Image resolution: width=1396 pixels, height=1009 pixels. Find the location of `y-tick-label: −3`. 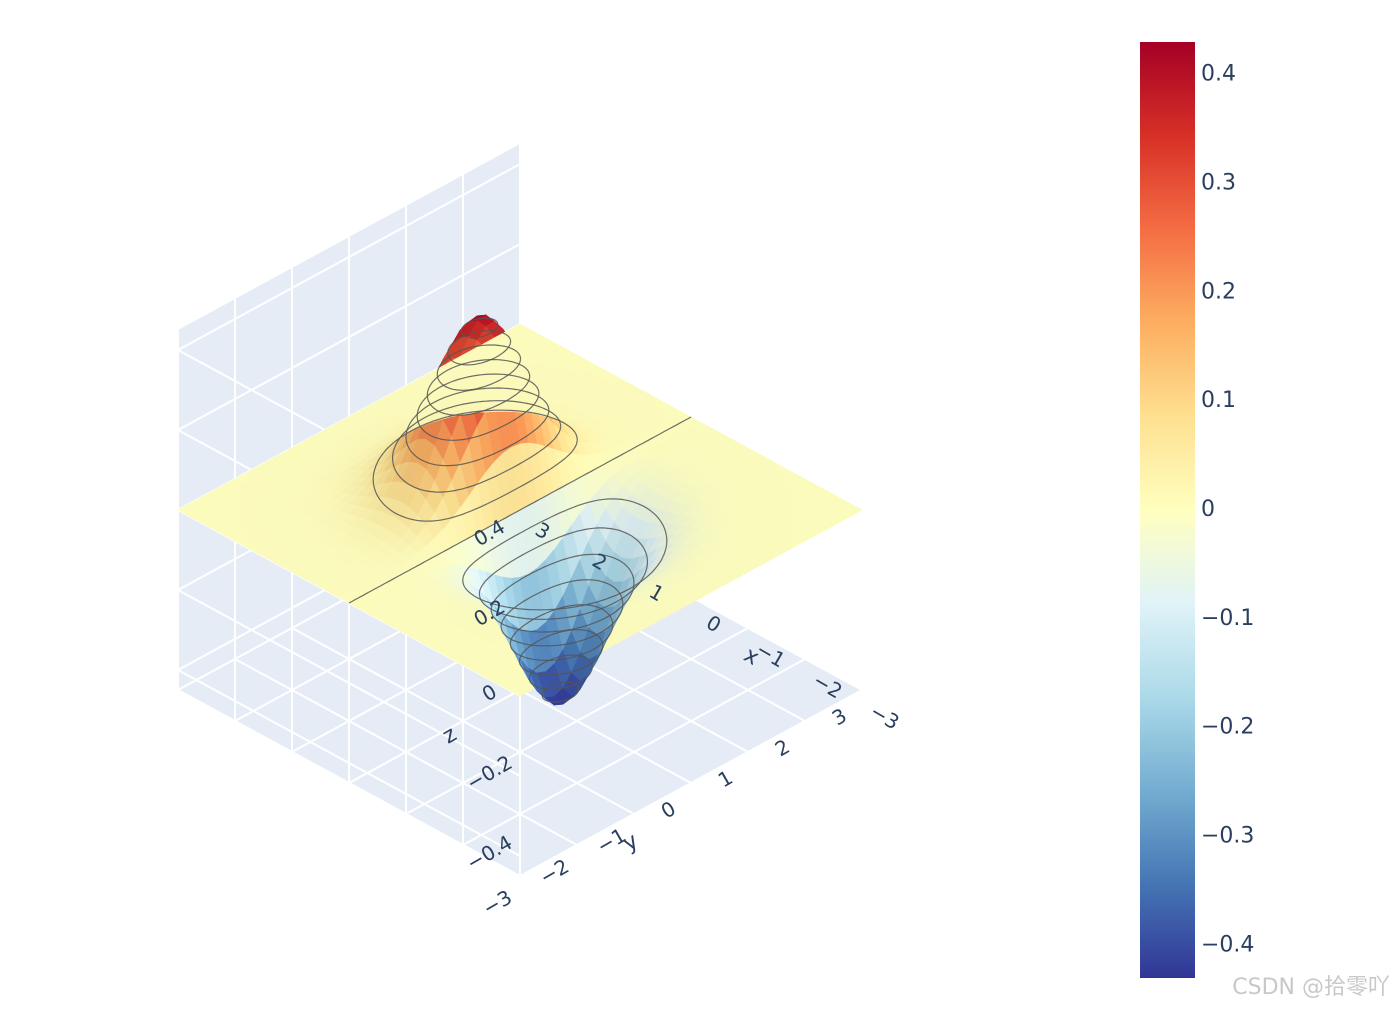

y-tick-label: −3 is located at coordinates (497, 903).